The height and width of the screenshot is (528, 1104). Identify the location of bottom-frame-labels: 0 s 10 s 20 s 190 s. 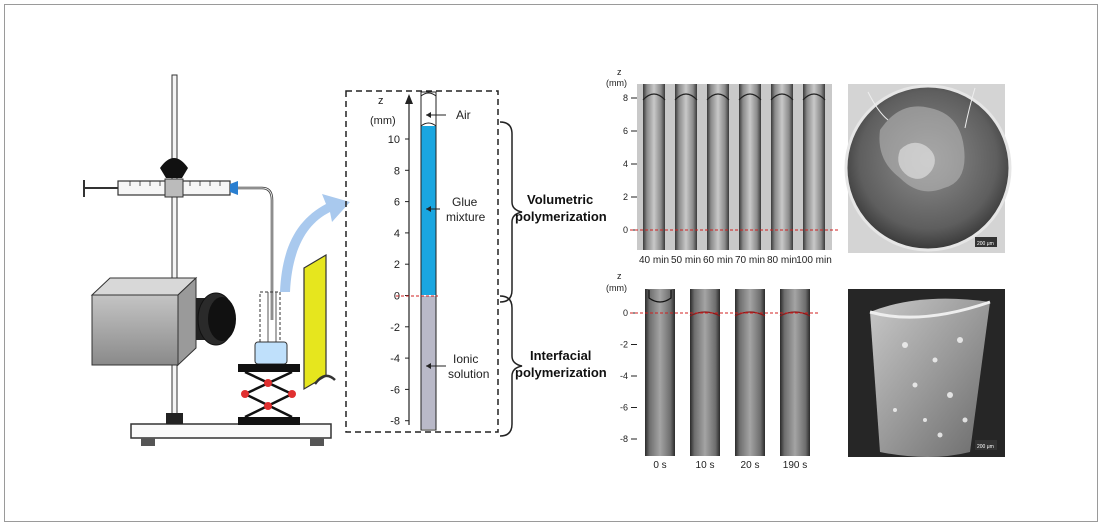
(730, 465).